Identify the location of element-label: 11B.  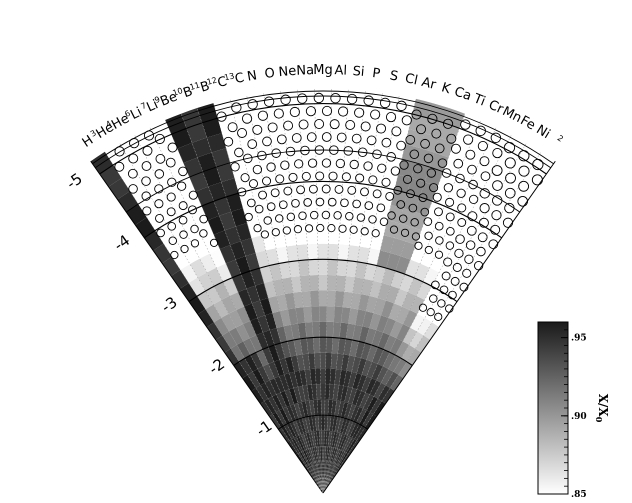
(200, 88).